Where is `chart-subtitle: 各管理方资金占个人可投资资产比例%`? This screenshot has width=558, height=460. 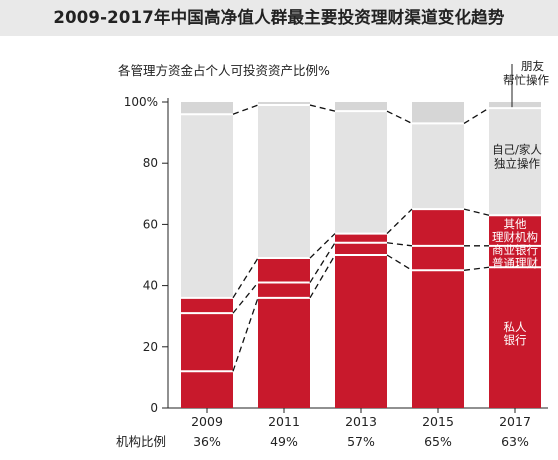 chart-subtitle: 各管理方资金占个人可投资资产比例% is located at coordinates (224, 70).